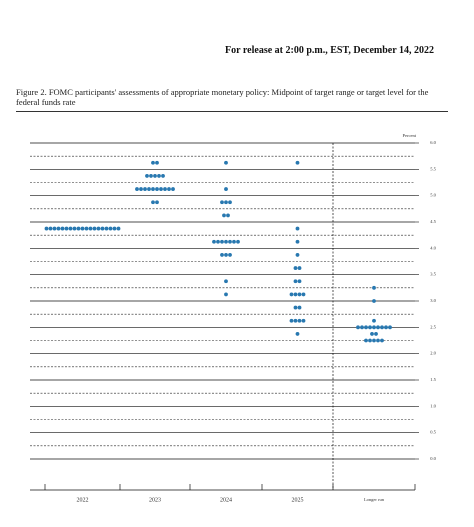  What do you see at coordinates (433, 326) in the screenshot?
I see `y-tick-label: 2.5` at bounding box center [433, 326].